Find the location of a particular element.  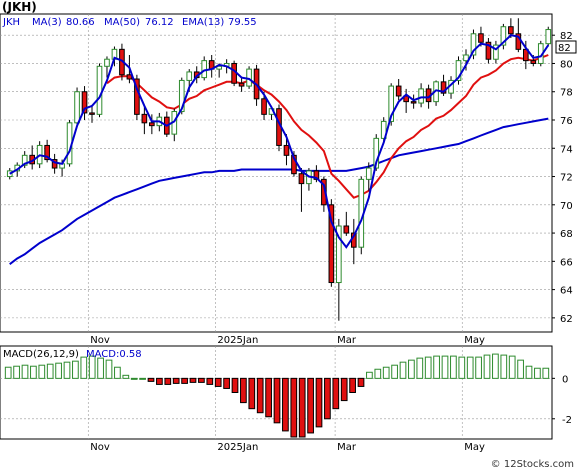

macd-value: MACD:0.58 is located at coordinates (114, 354).